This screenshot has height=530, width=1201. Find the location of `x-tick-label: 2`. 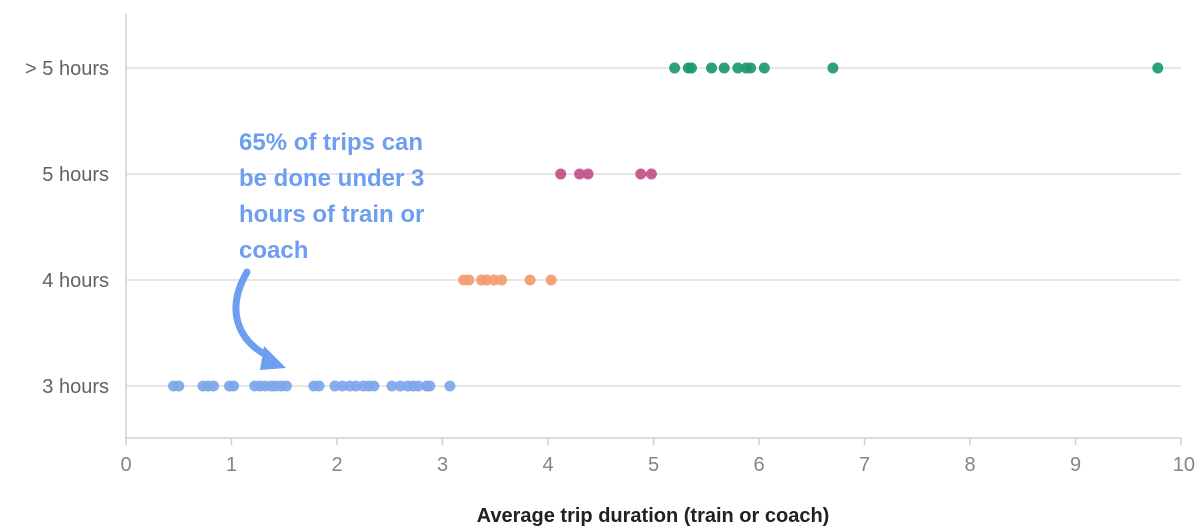

x-tick-label: 2 is located at coordinates (336, 465).